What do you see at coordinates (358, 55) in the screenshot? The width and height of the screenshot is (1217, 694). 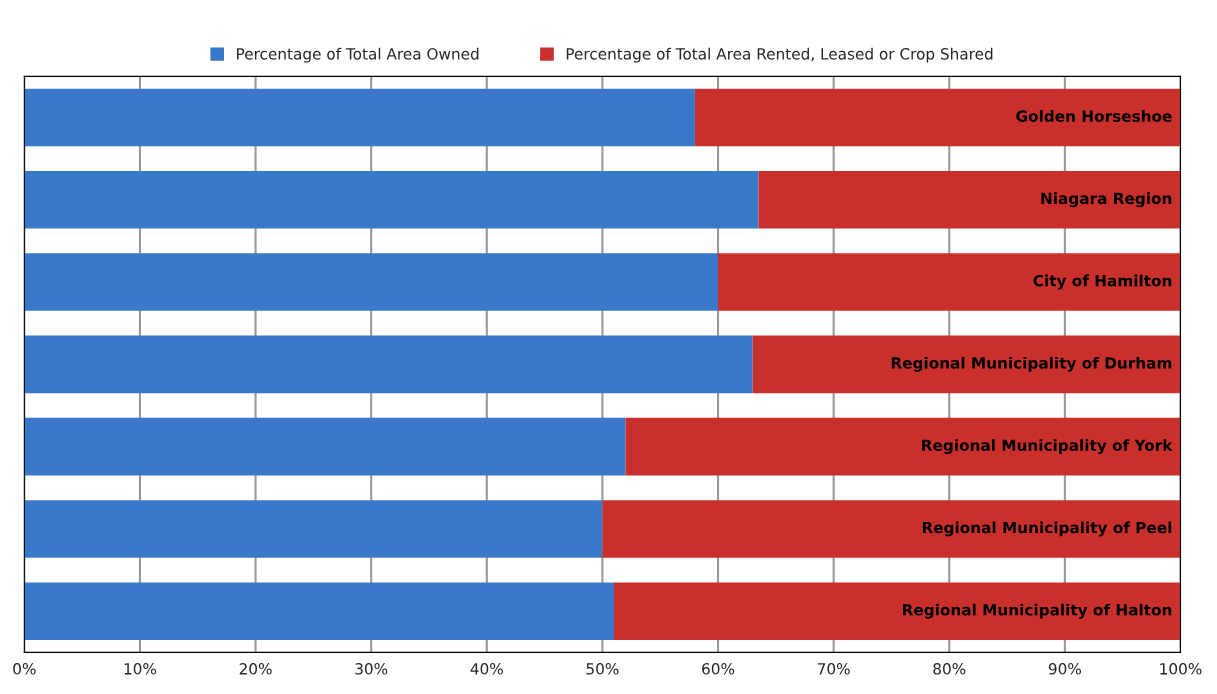 I see `legend-label: Percentage of Total Area Owned` at bounding box center [358, 55].